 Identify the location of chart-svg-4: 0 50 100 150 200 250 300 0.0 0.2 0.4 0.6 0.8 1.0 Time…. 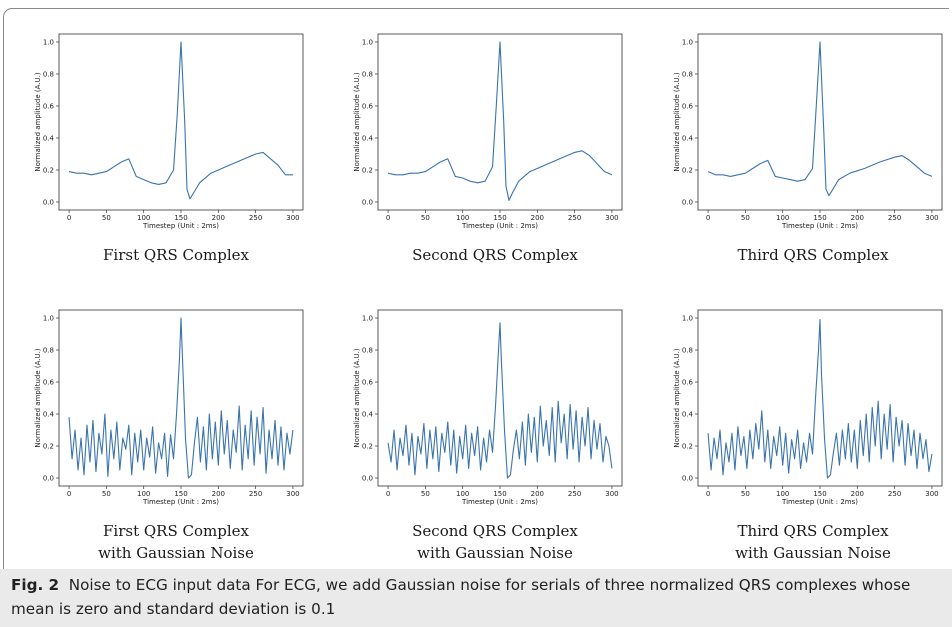
(488, 407).